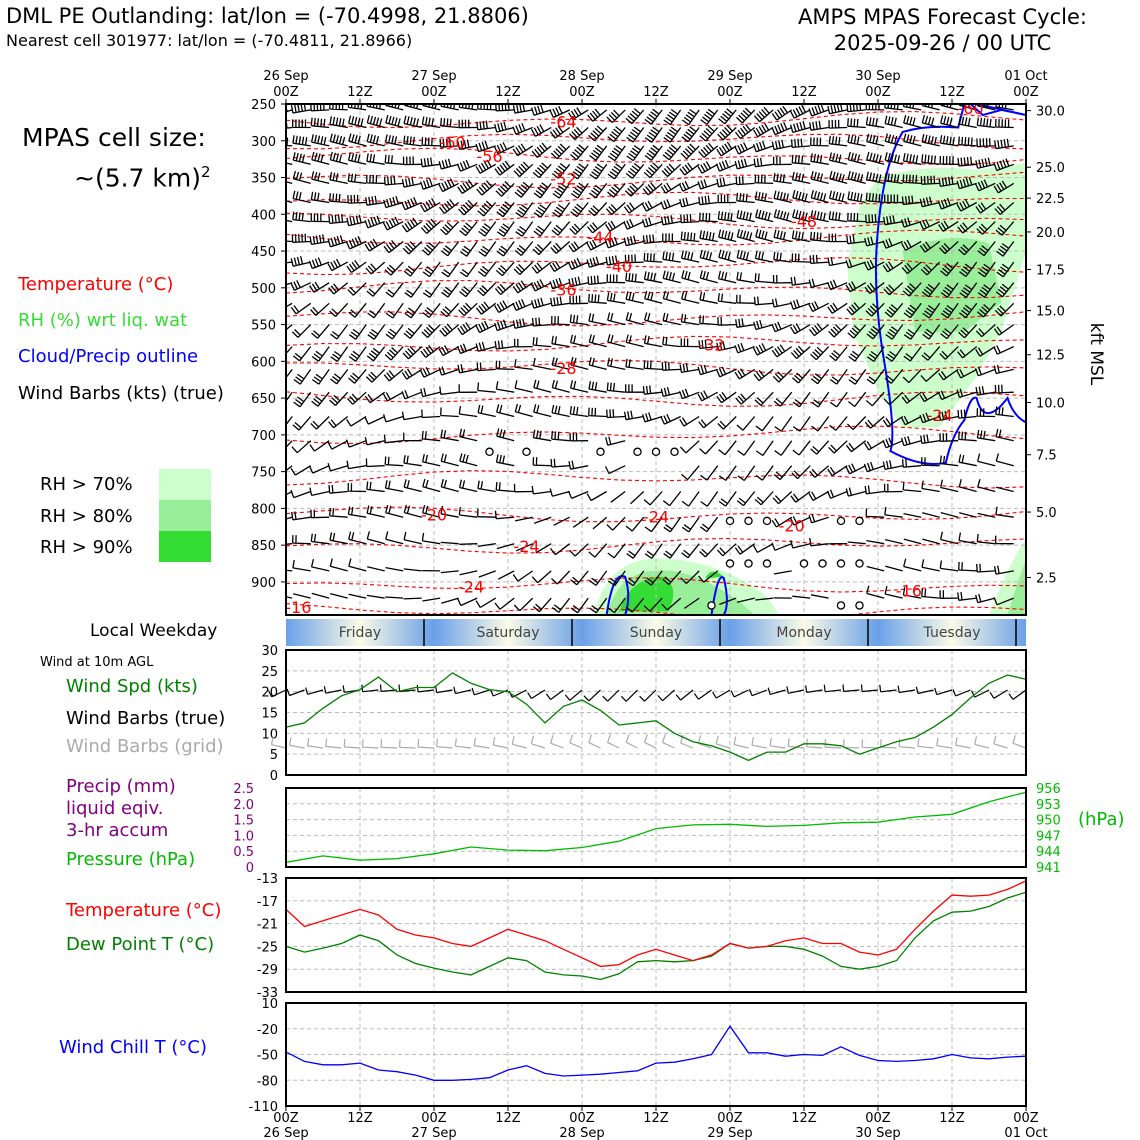 This screenshot has width=1140, height=1140. Describe the element at coordinates (1050, 199) in the screenshot. I see `height-tick-label-2: 22.5` at that location.